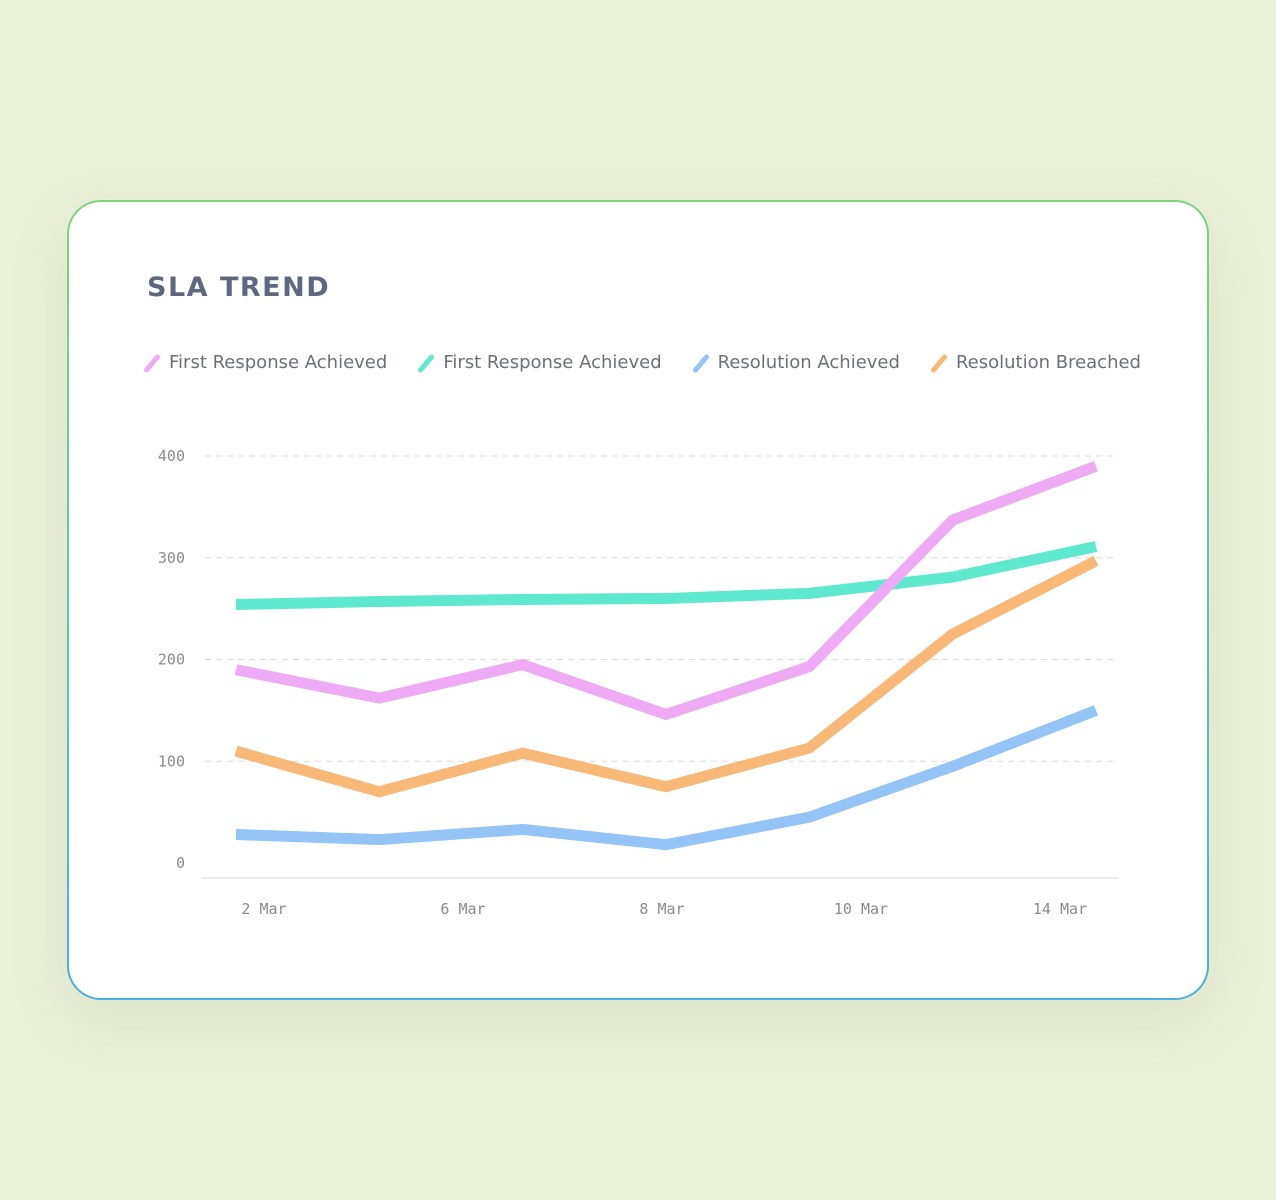 The image size is (1276, 1200). I want to click on legend-item-resolution-achieved: Resolution Achieved, so click(796, 362).